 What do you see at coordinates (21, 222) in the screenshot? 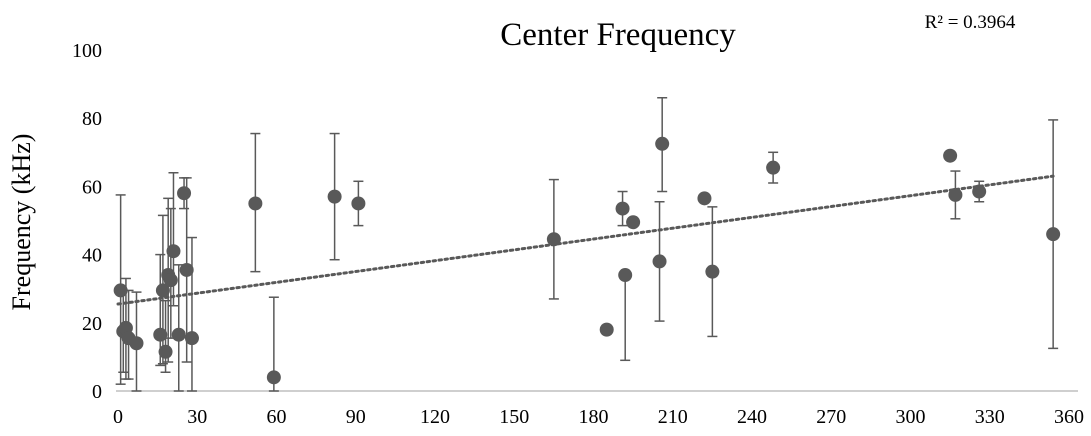
I see `y-axis-label: Frequency (kHz)` at bounding box center [21, 222].